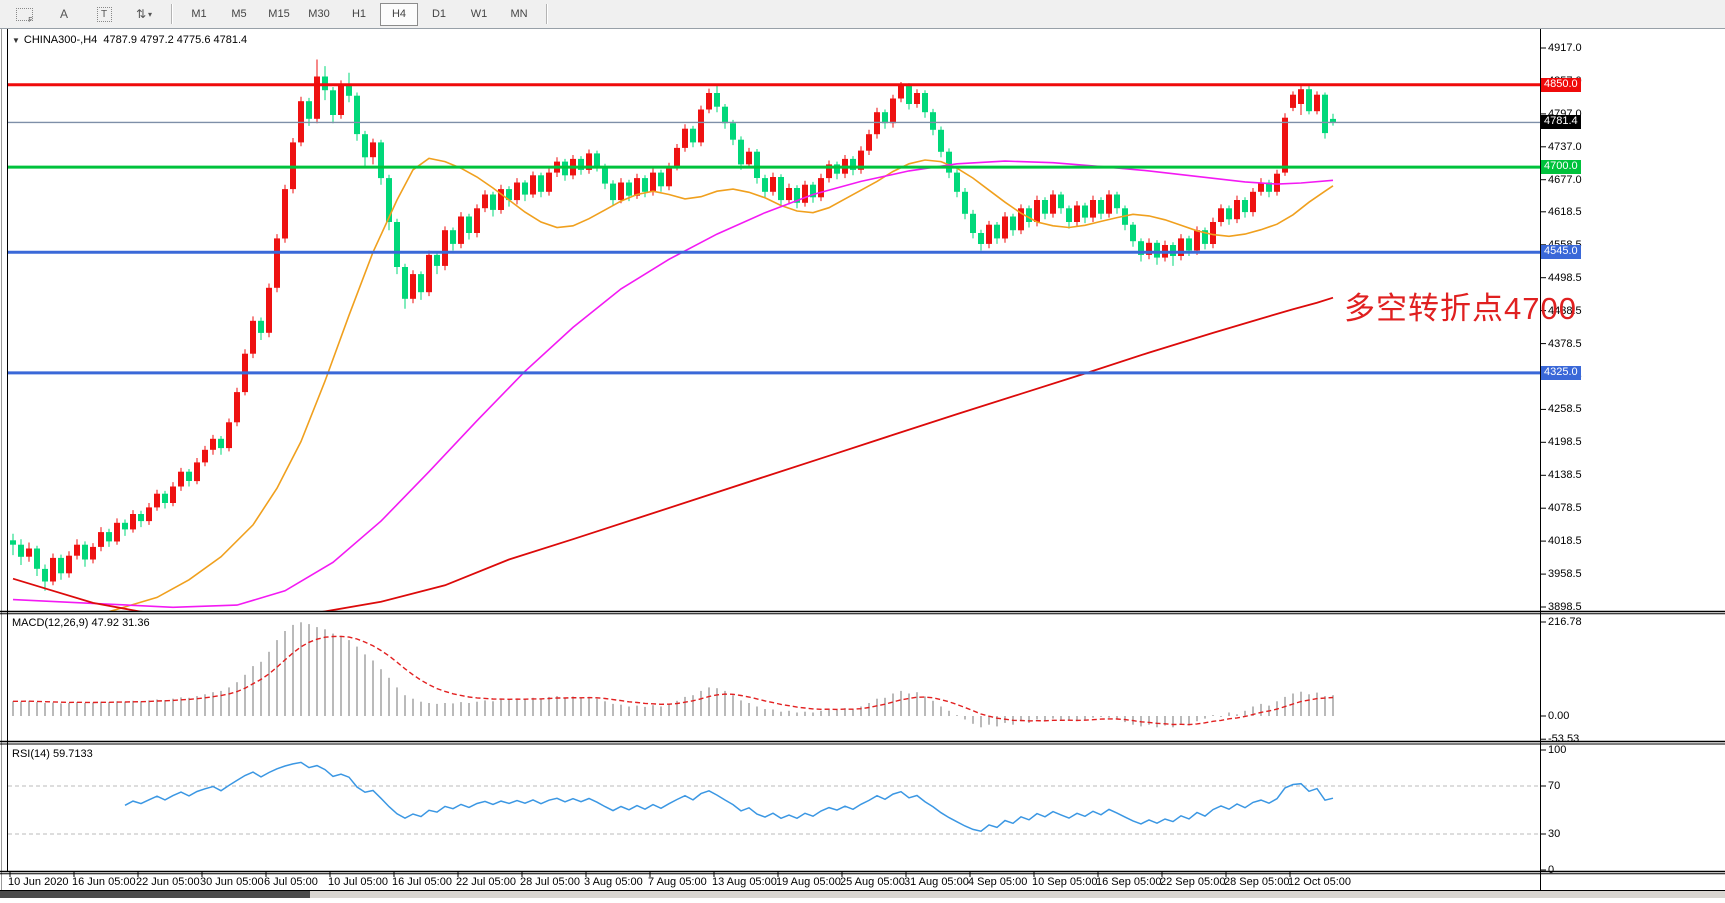  Describe the element at coordinates (1565, 508) in the screenshot. I see `price-tick-label: 4078.5` at that location.